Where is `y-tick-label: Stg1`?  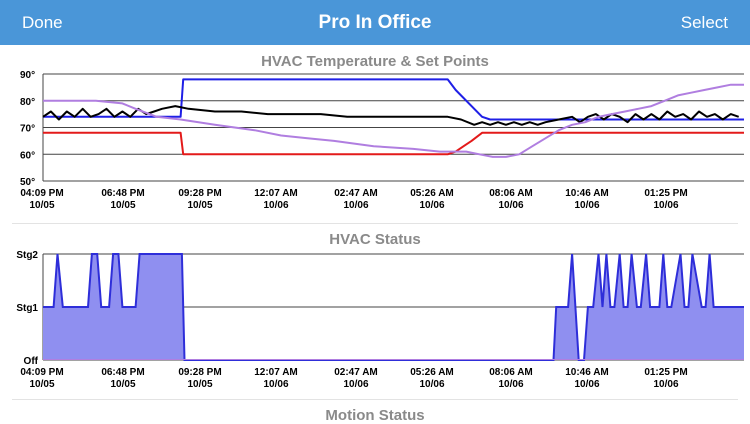 y-tick-label: Stg1 is located at coordinates (27, 308).